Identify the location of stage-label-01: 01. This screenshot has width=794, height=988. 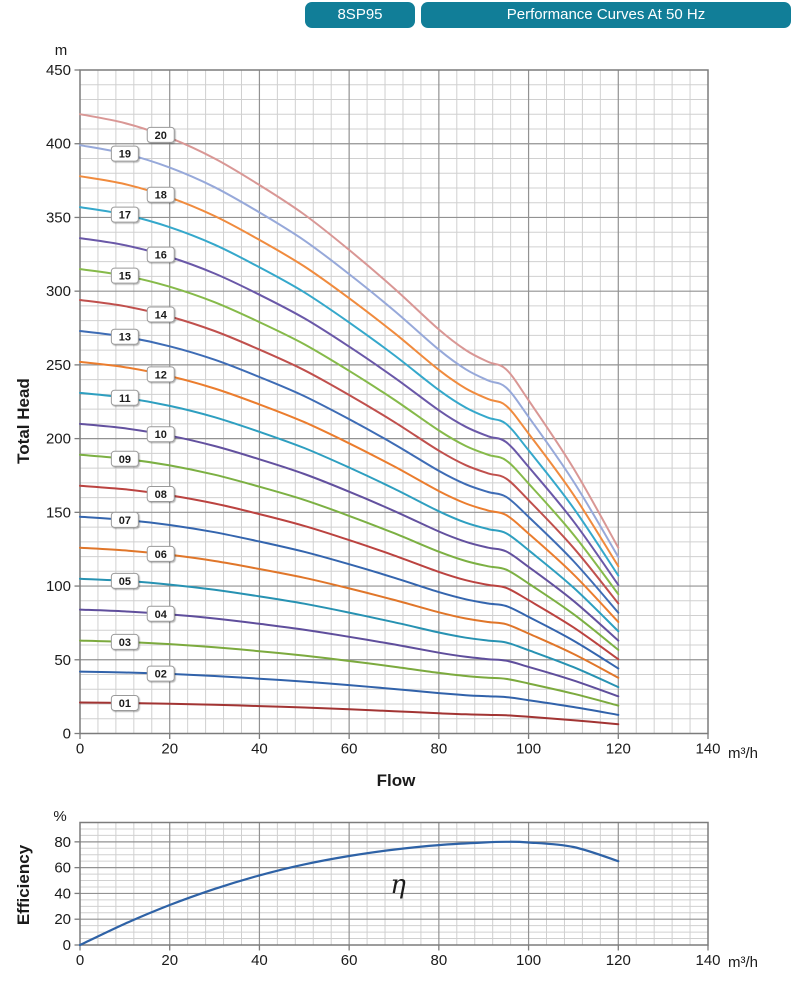
(124, 702).